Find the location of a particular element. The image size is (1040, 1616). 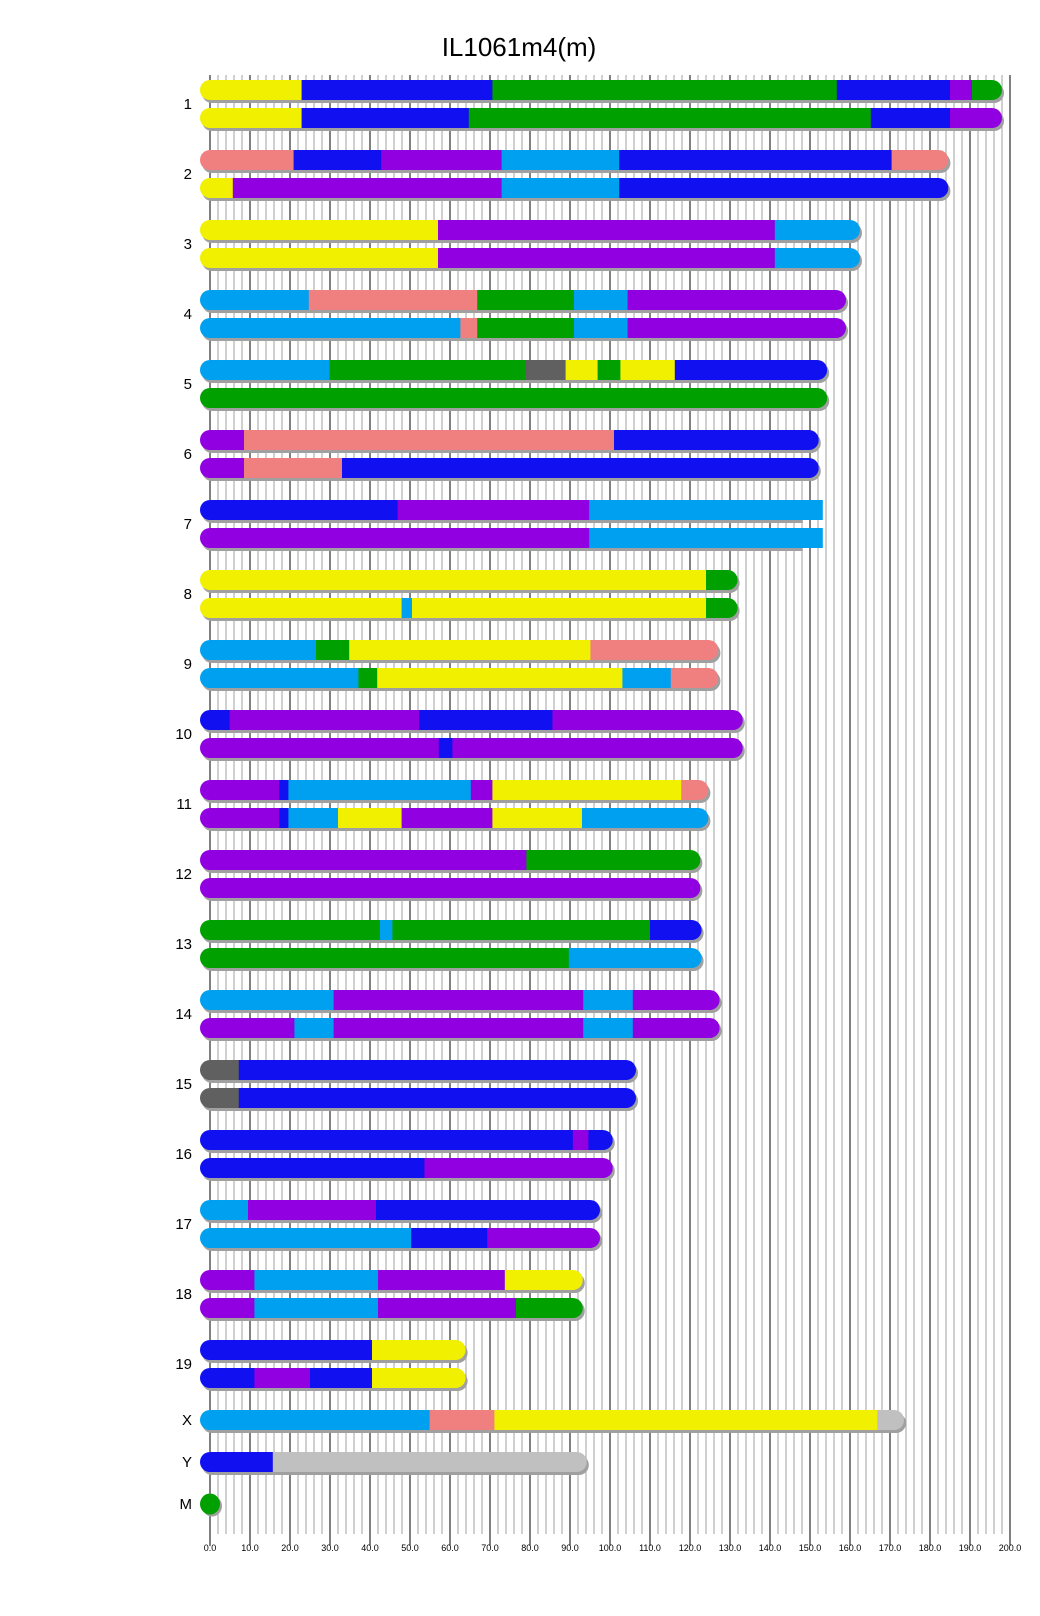

chromosome-label: 4 is located at coordinates (188, 314).